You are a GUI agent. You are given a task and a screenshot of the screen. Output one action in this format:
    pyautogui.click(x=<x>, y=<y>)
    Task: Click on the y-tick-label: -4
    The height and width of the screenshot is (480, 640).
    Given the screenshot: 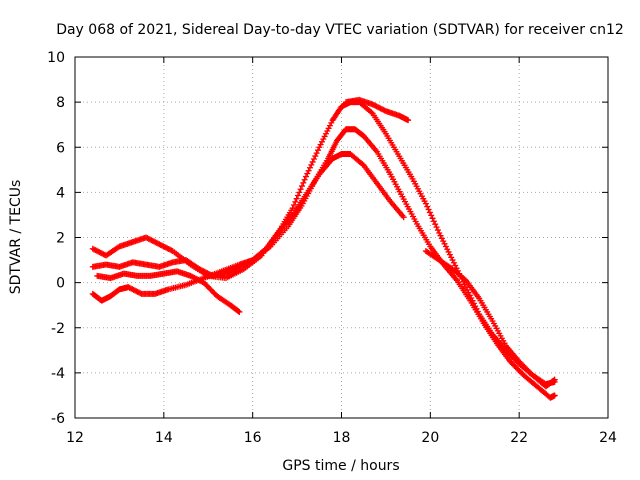 What is the action you would take?
    pyautogui.click(x=58, y=374)
    